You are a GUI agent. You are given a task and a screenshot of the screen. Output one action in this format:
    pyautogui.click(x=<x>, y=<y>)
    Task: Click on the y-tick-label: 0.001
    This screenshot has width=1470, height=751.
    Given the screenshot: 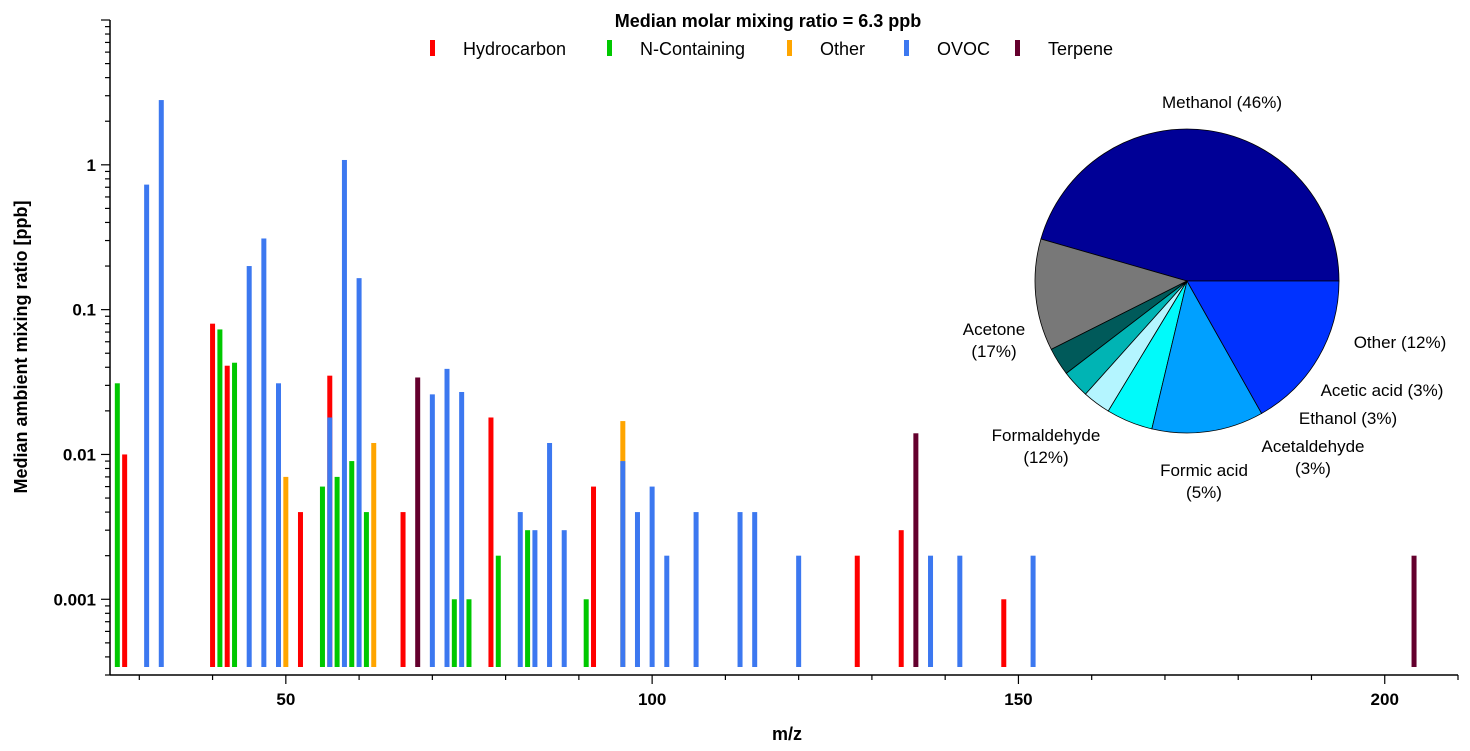 What is the action you would take?
    pyautogui.click(x=74, y=599)
    